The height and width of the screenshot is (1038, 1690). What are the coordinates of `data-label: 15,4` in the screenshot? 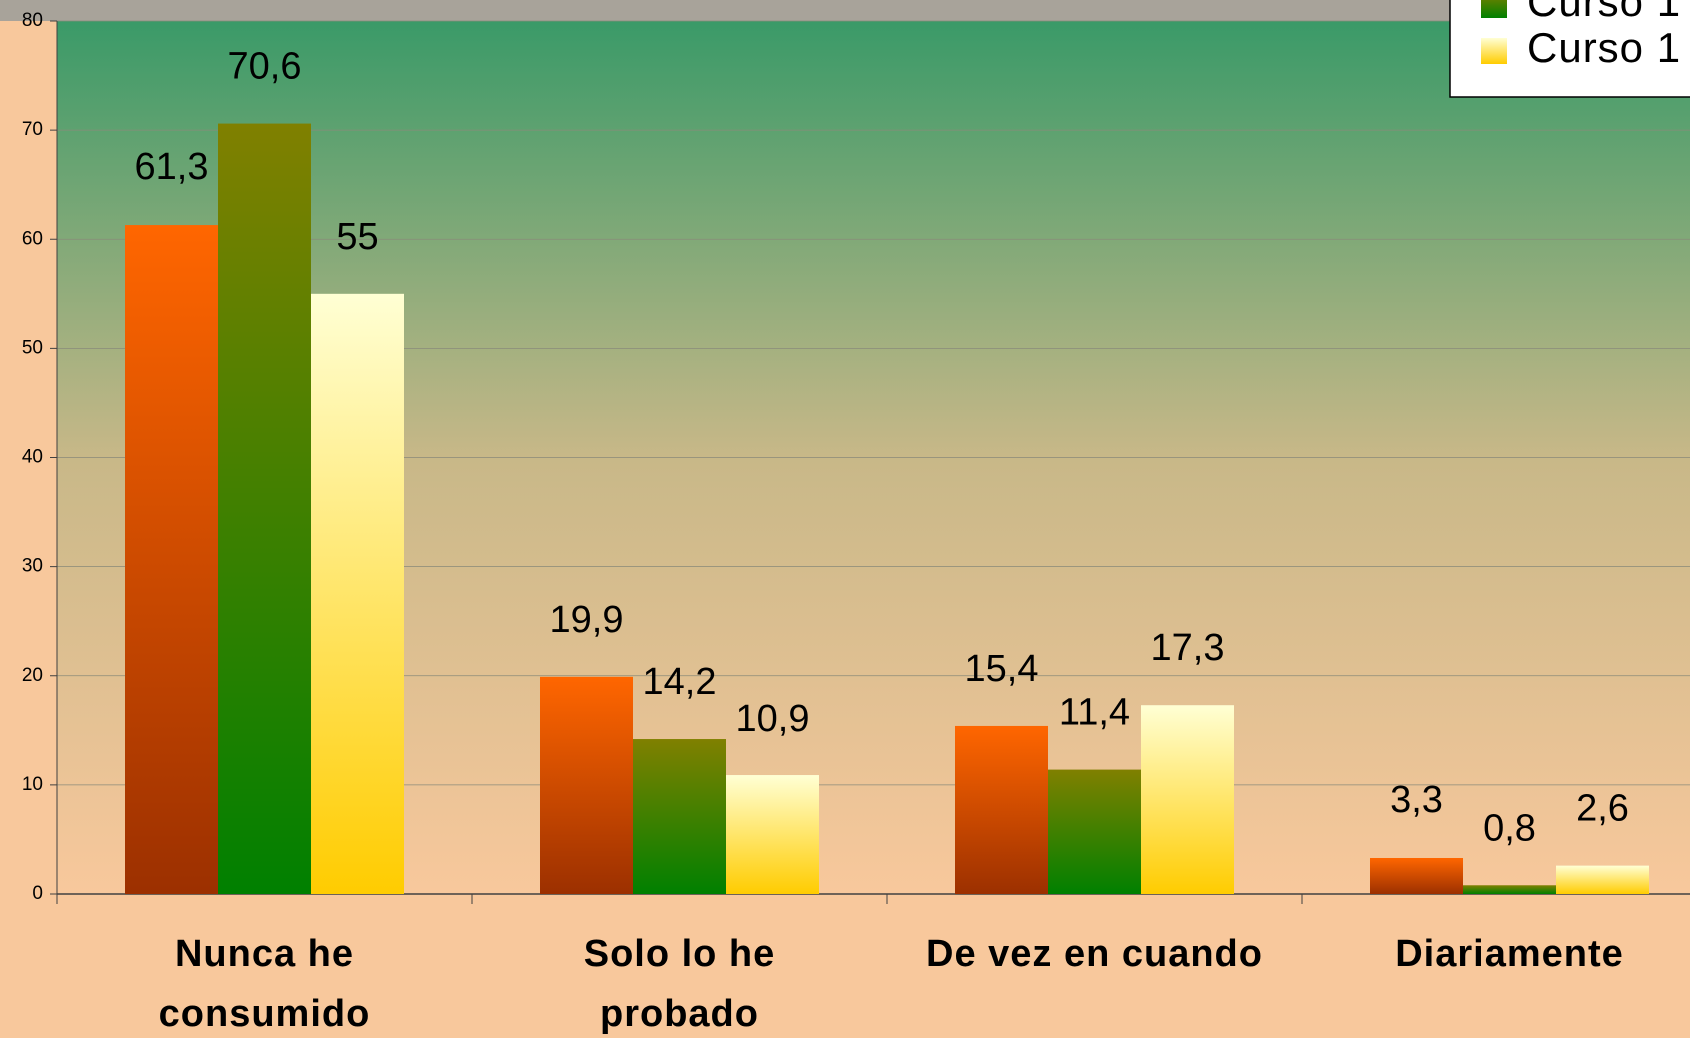 It's located at (1002, 669).